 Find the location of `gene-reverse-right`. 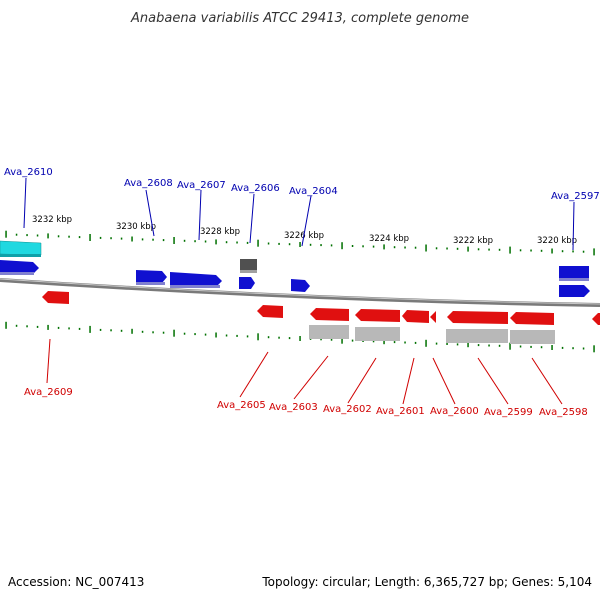

gene-reverse-right is located at coordinates (596, 319).